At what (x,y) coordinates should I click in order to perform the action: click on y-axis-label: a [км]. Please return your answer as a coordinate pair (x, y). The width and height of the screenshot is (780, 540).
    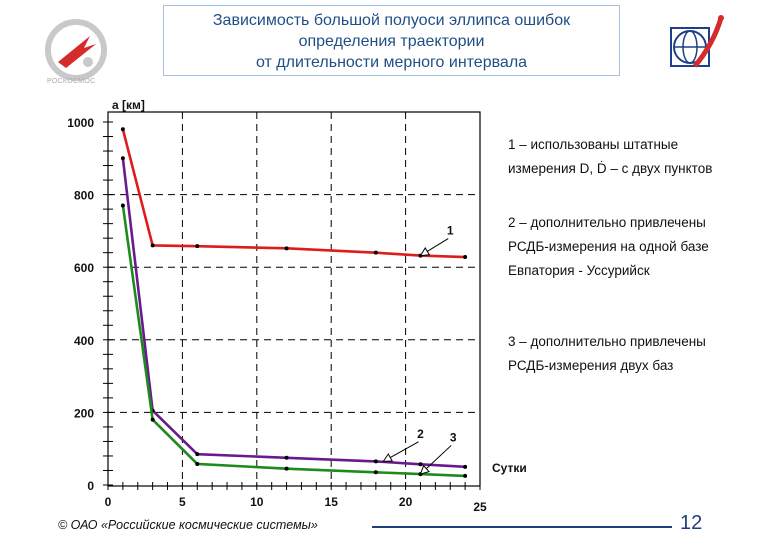
    Looking at the image, I should click on (128, 105).